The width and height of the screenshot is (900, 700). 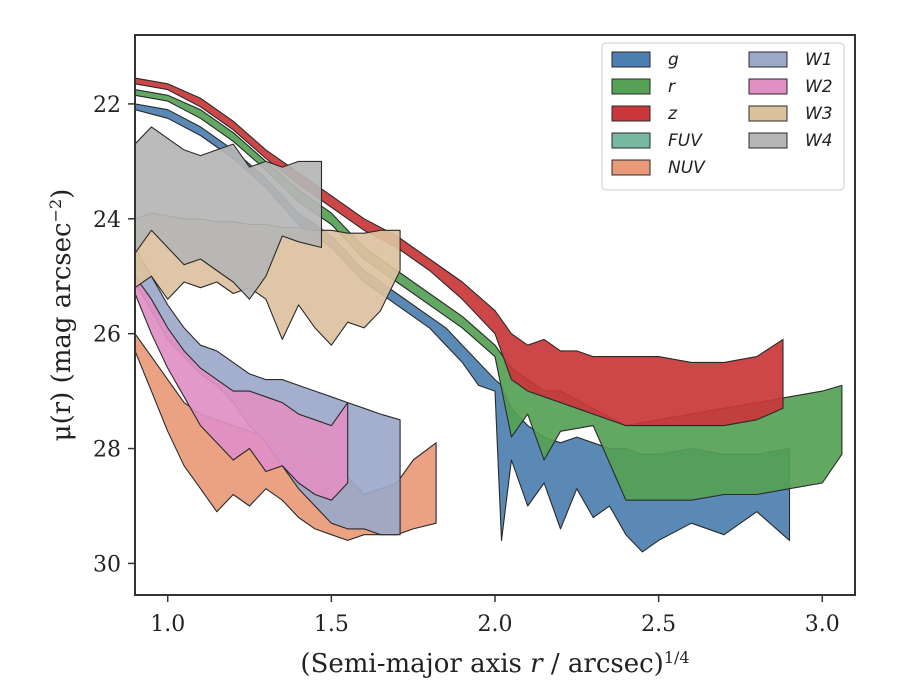 I want to click on series-band-w4, so click(x=229, y=213).